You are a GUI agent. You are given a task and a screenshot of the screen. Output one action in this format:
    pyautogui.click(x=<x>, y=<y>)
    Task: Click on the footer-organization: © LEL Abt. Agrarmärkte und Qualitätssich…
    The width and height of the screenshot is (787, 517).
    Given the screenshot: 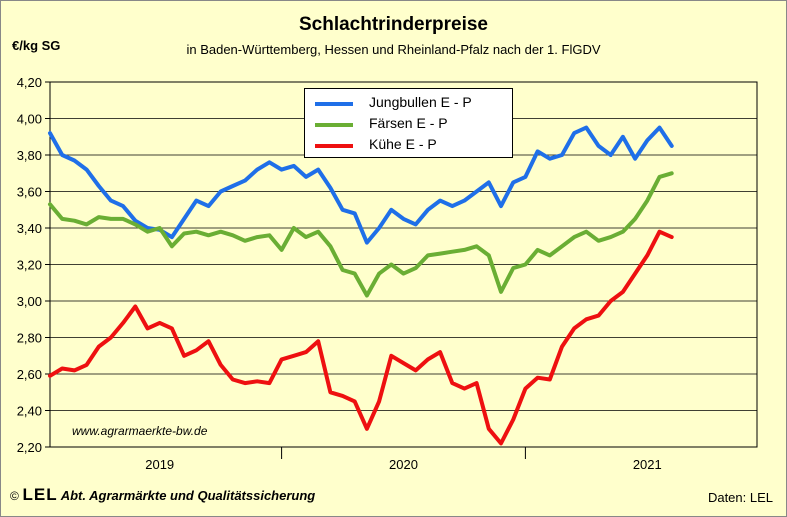 What is the action you would take?
    pyautogui.click(x=162, y=495)
    